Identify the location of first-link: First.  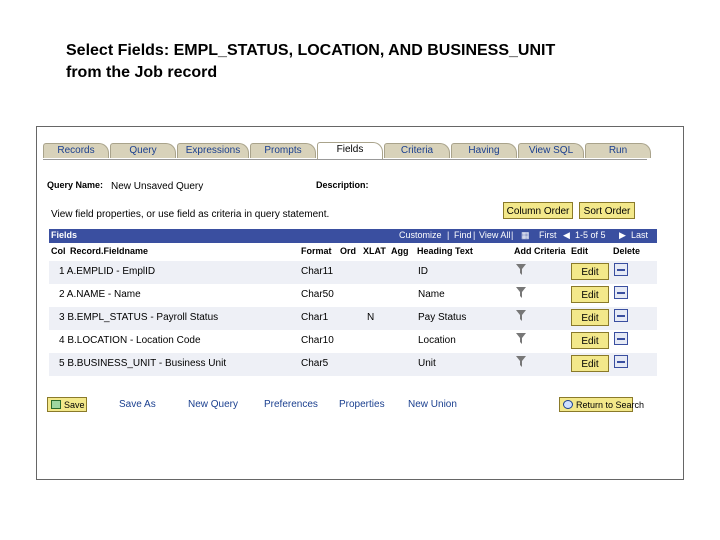
(548, 235).